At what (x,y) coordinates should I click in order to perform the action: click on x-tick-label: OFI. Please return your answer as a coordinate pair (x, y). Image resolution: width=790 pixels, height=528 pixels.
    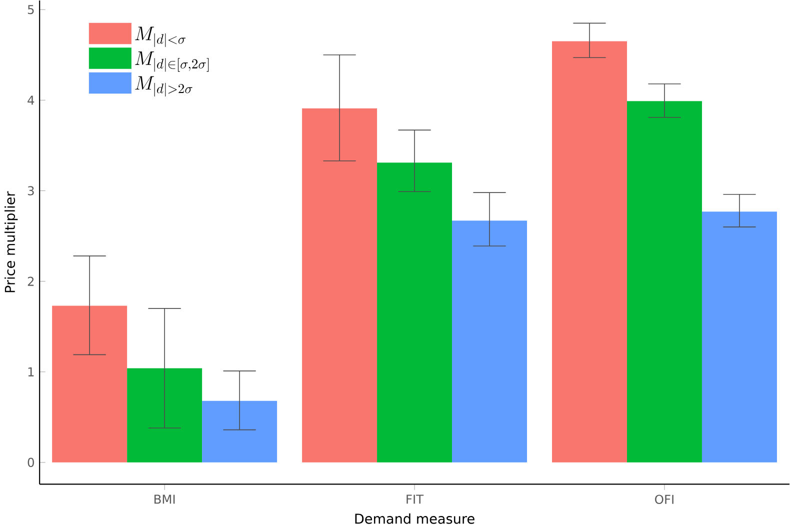
    Looking at the image, I should click on (664, 499).